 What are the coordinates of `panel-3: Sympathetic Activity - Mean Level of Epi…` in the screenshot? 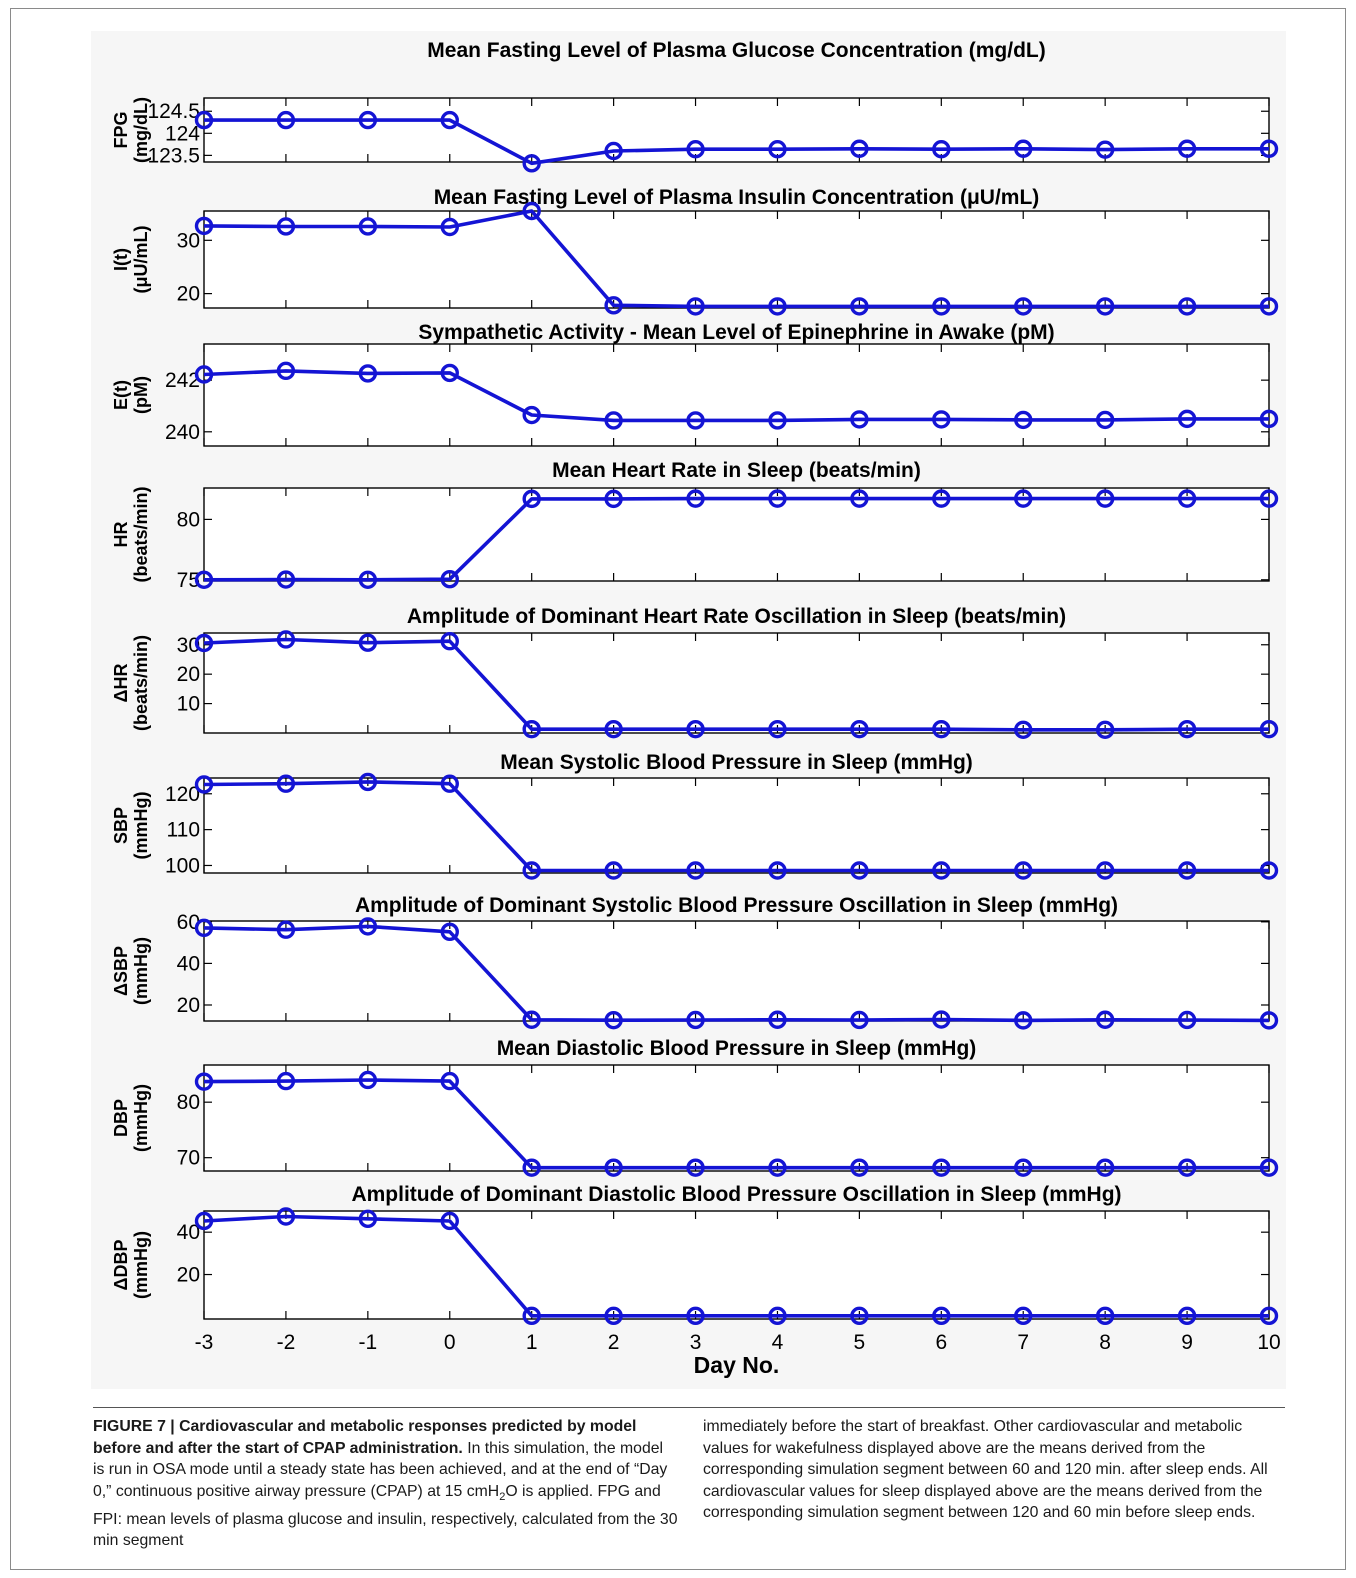 It's located at (695, 384).